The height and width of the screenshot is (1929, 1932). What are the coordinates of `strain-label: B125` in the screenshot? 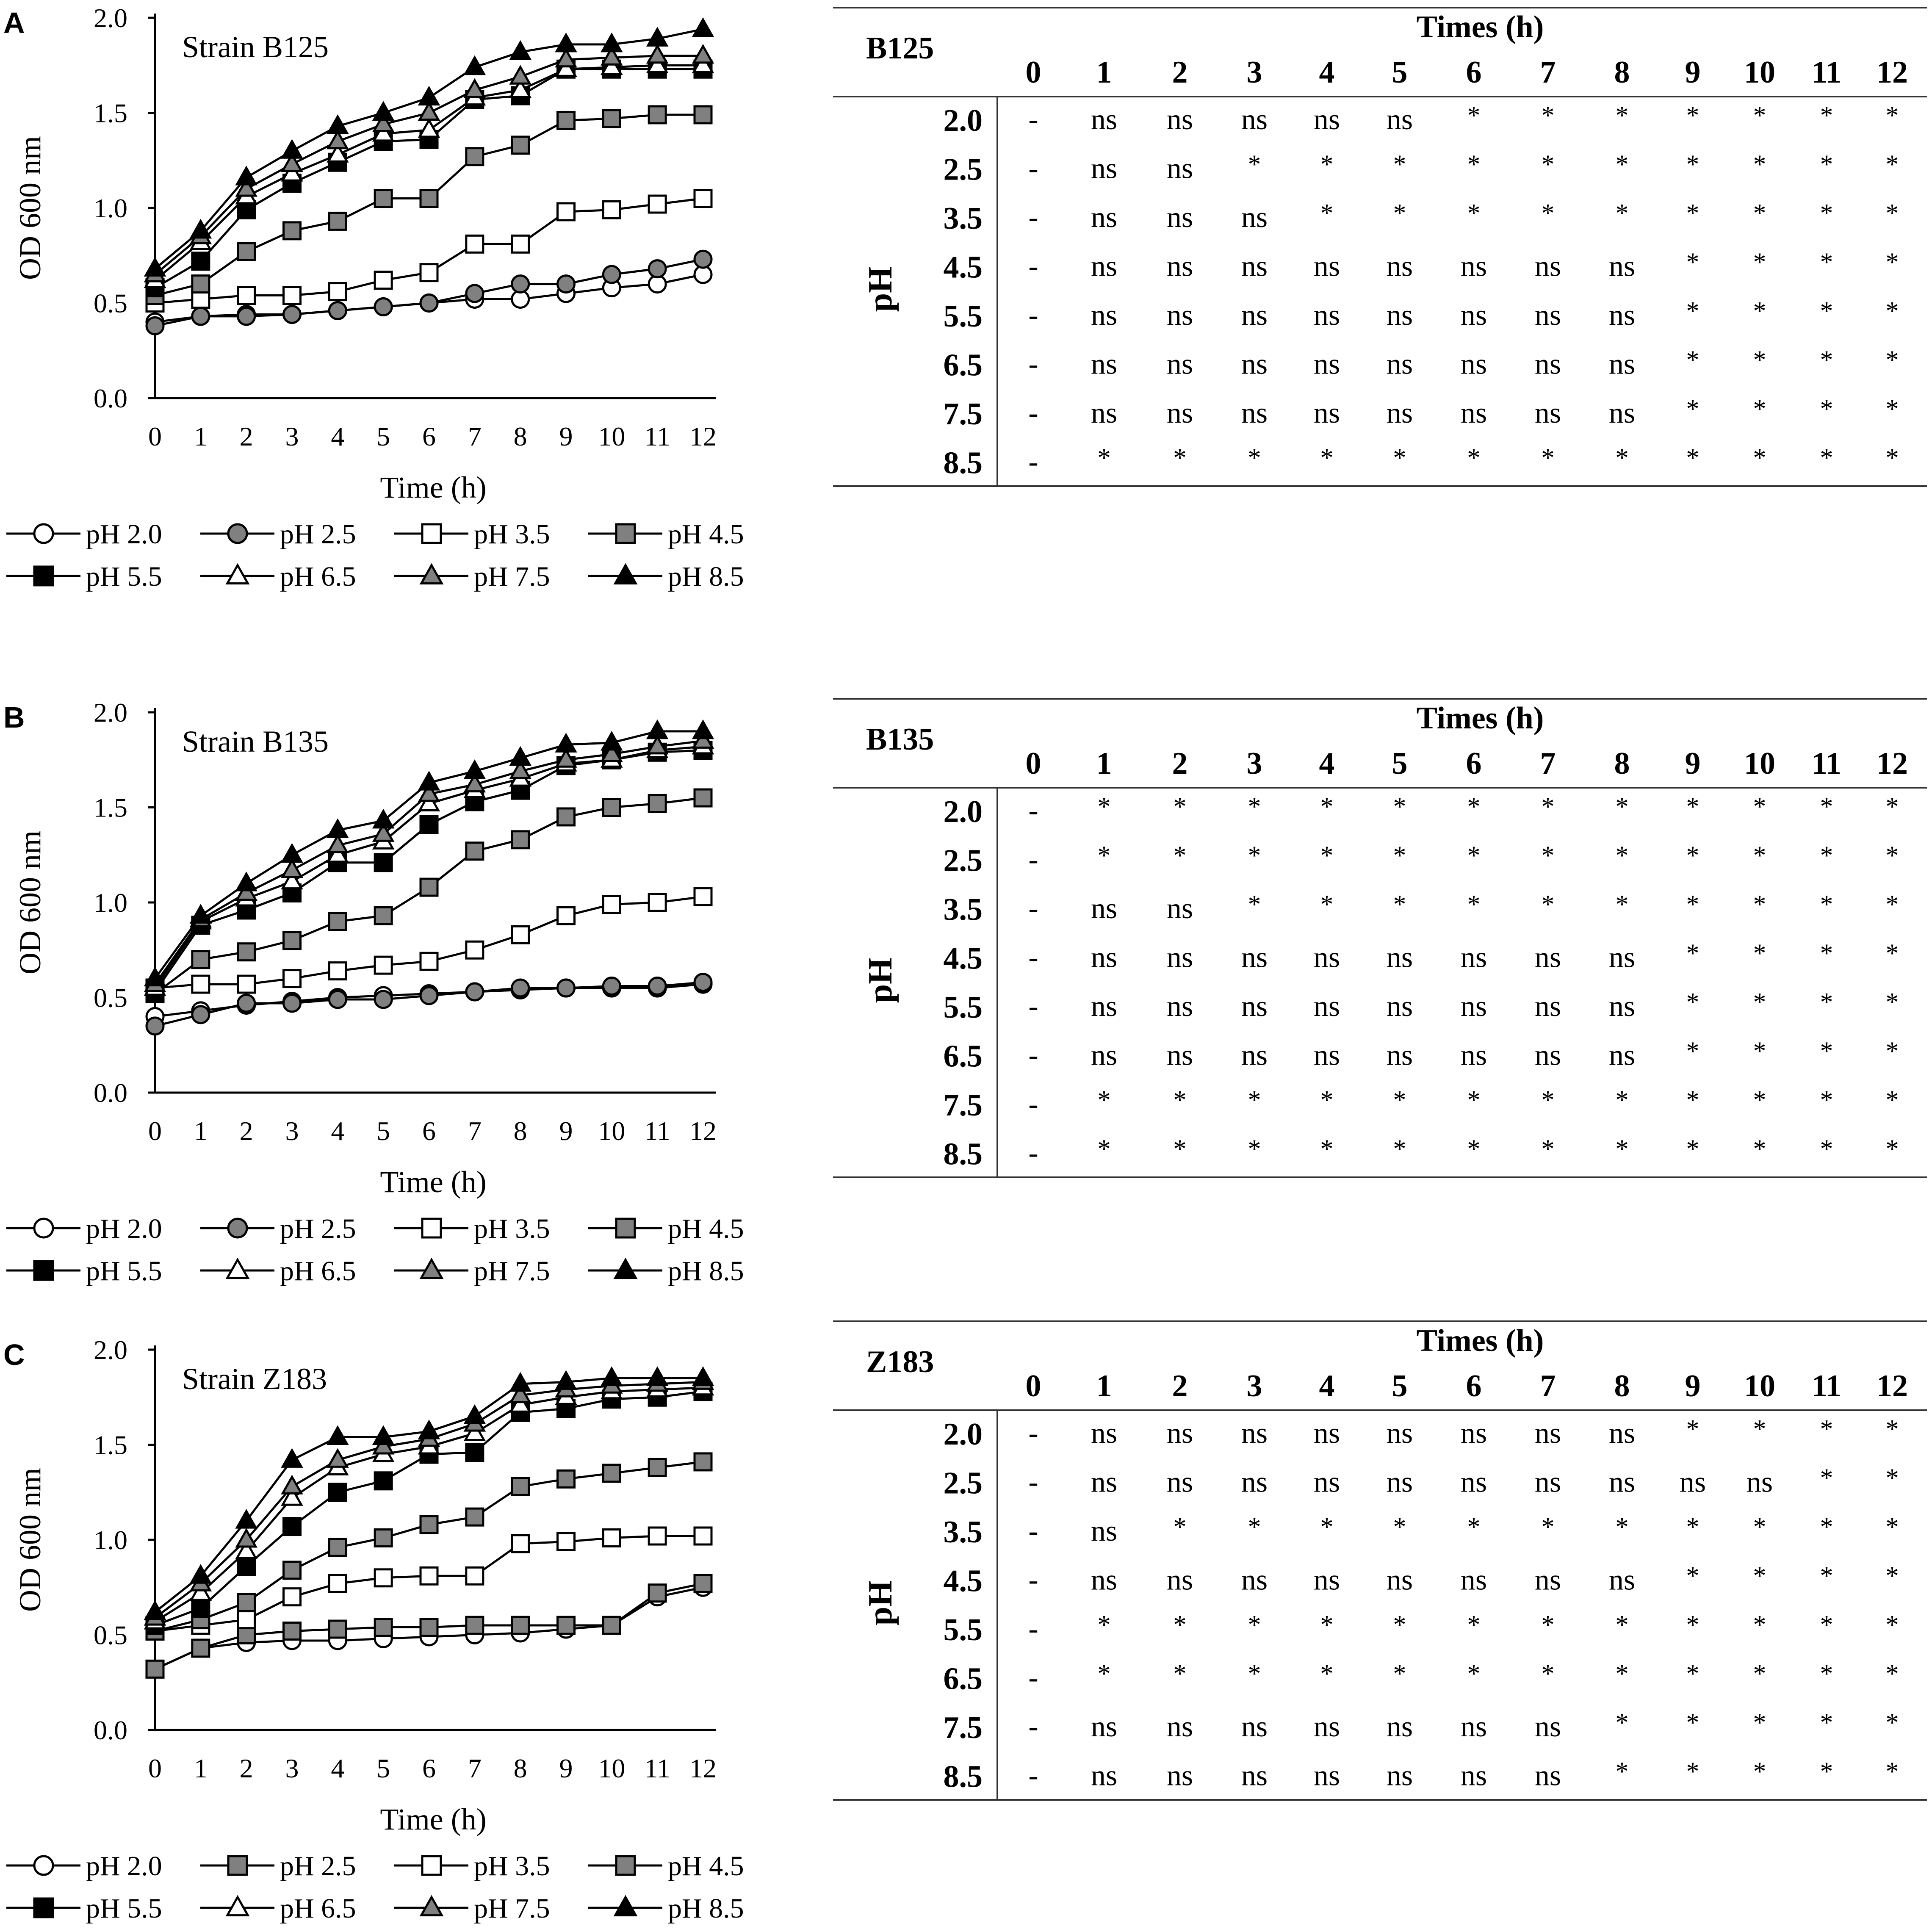 It's located at (900, 48).